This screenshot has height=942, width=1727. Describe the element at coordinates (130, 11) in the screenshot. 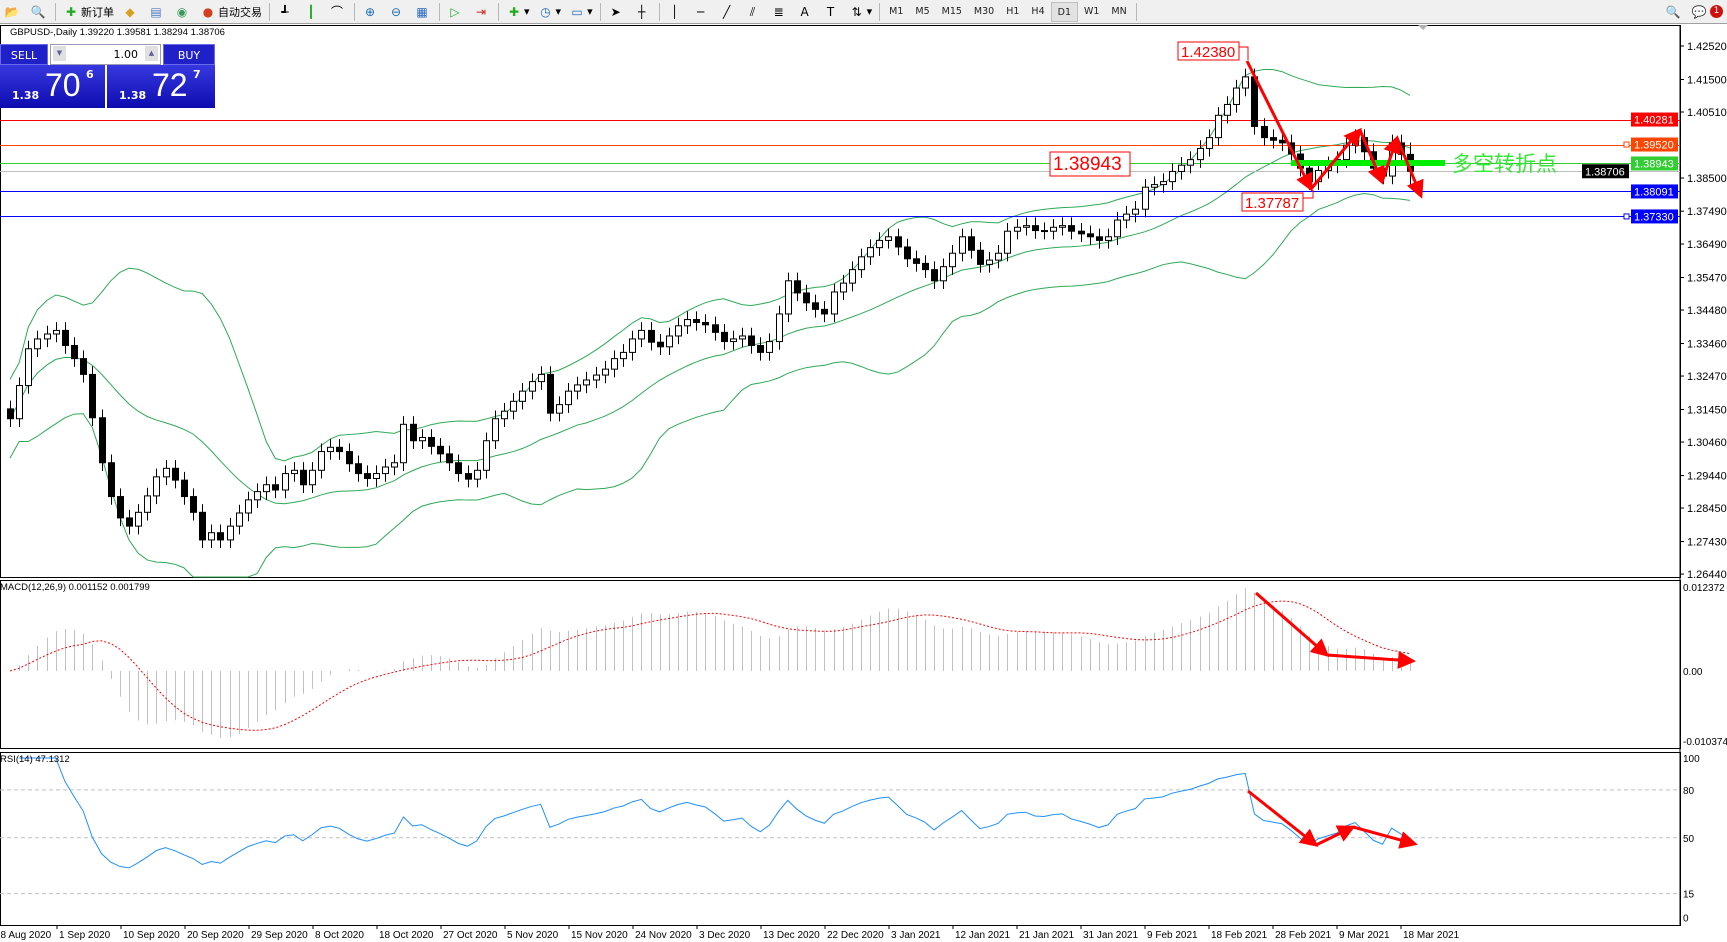

I see `metaeditor-icon: ◆` at that location.